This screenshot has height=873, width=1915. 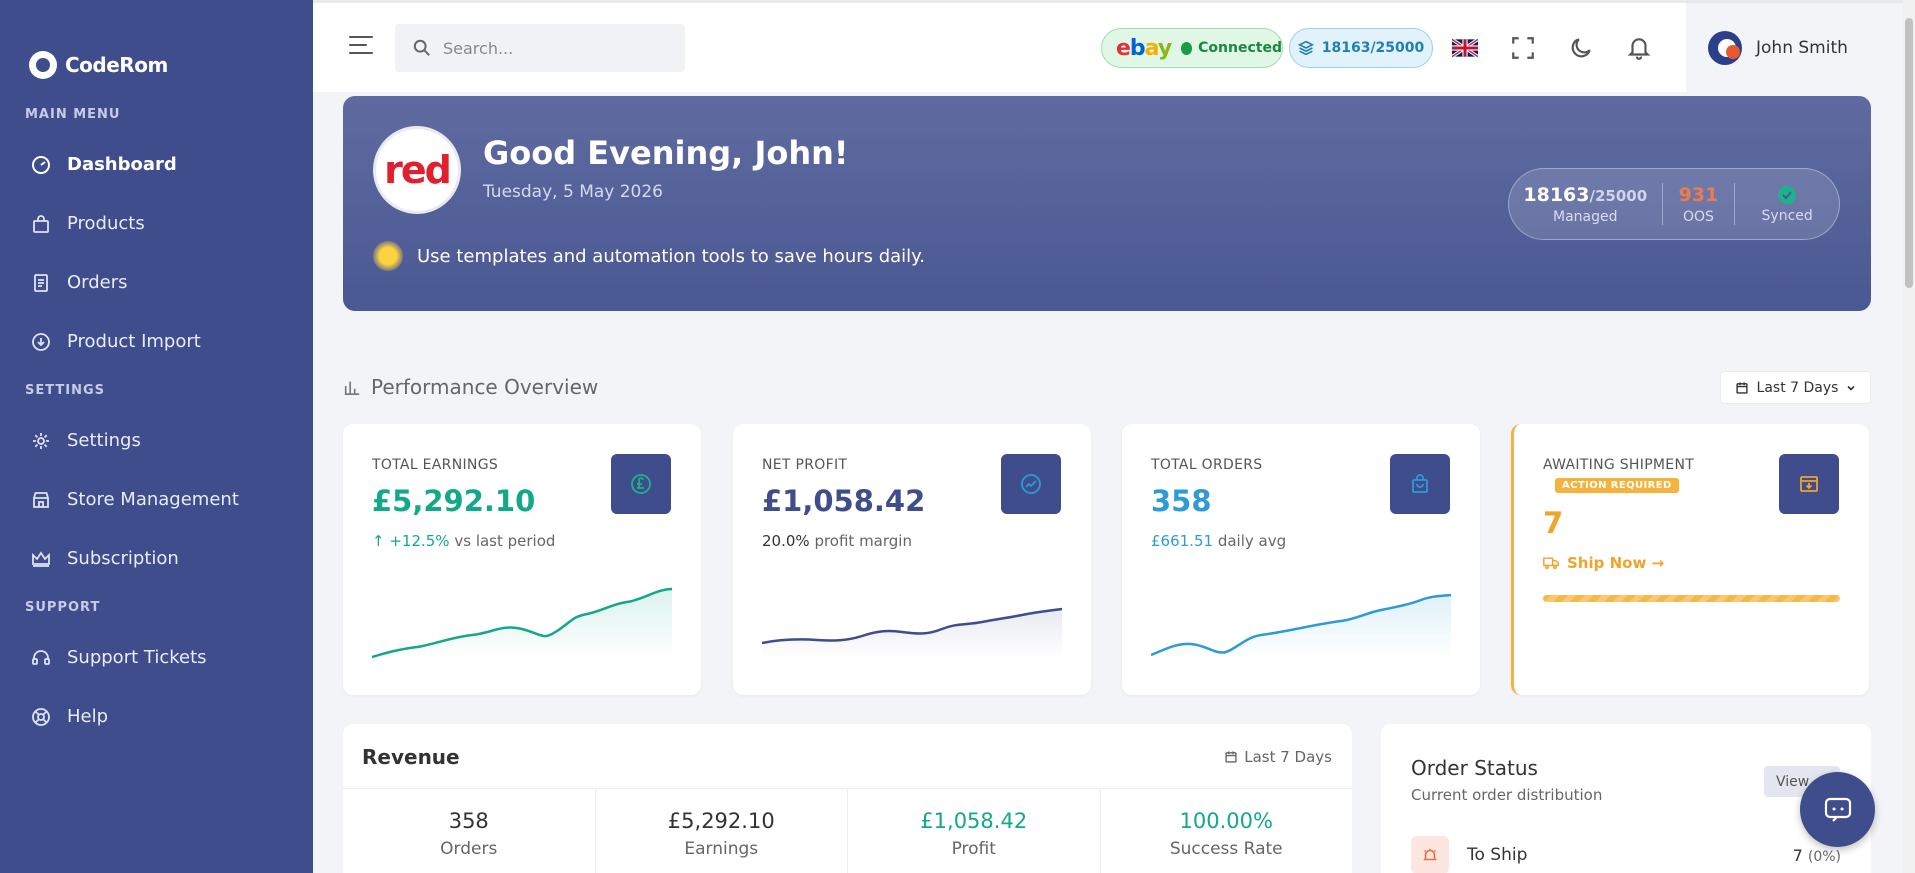 I want to click on trend-icon, so click(x=1031, y=484).